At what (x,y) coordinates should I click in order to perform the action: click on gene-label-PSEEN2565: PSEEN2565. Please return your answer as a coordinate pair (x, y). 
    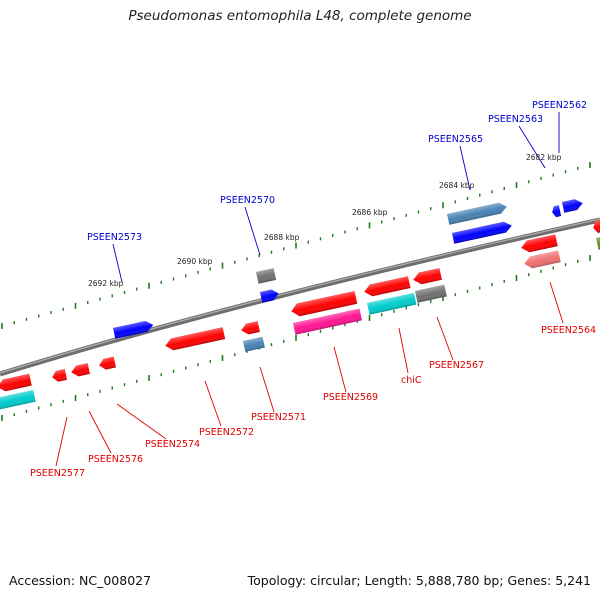
    Looking at the image, I should click on (455, 139).